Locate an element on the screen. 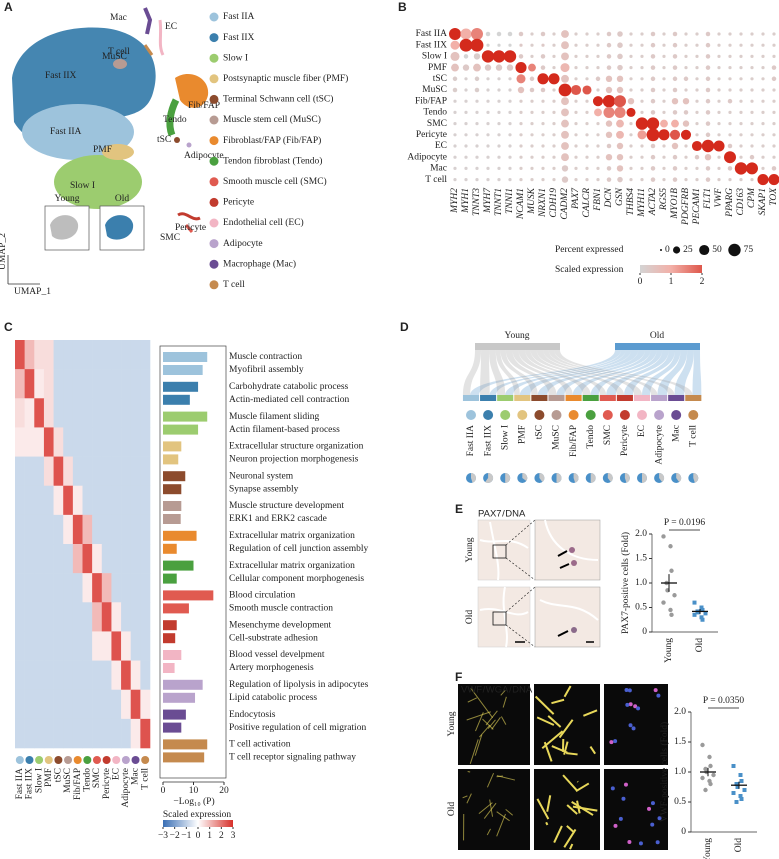 This screenshot has height=859, width=779. image is located at coordinates (494, 724).